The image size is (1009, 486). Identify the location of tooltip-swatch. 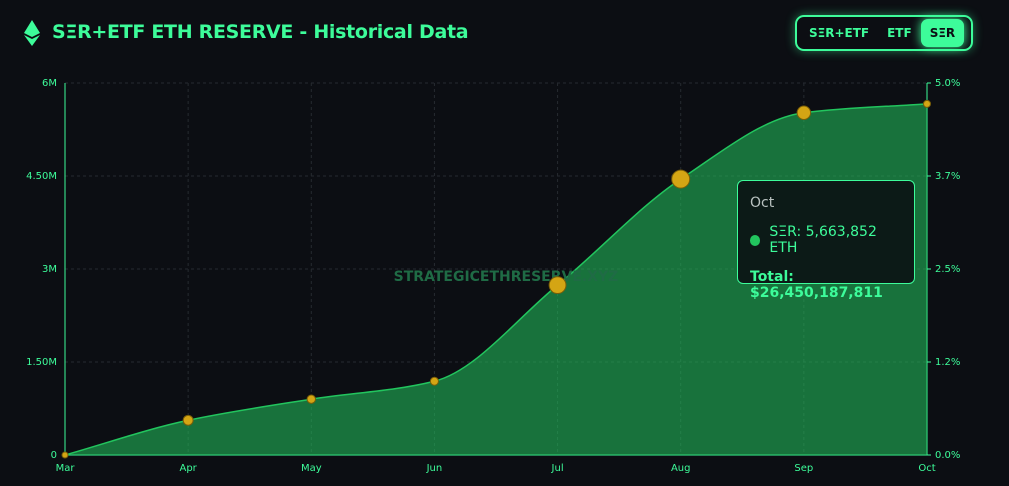
(755, 240).